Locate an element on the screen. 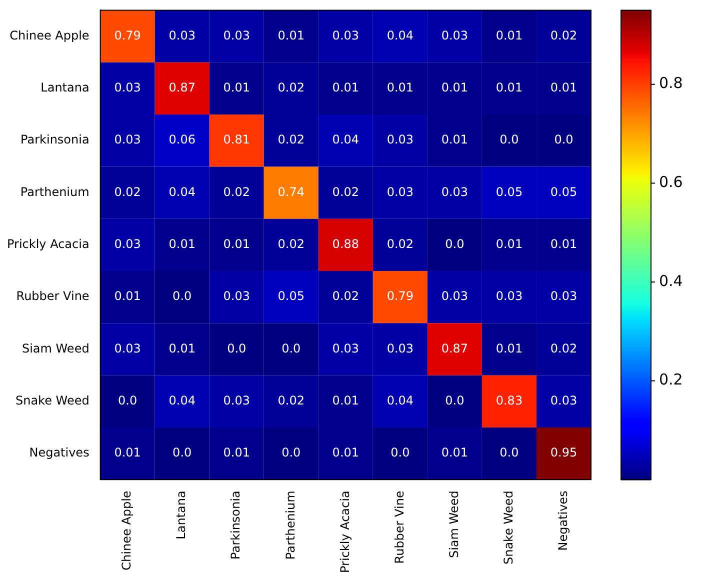 The width and height of the screenshot is (701, 580). y-tick-label: Prickly Acacia is located at coordinates (48, 244).